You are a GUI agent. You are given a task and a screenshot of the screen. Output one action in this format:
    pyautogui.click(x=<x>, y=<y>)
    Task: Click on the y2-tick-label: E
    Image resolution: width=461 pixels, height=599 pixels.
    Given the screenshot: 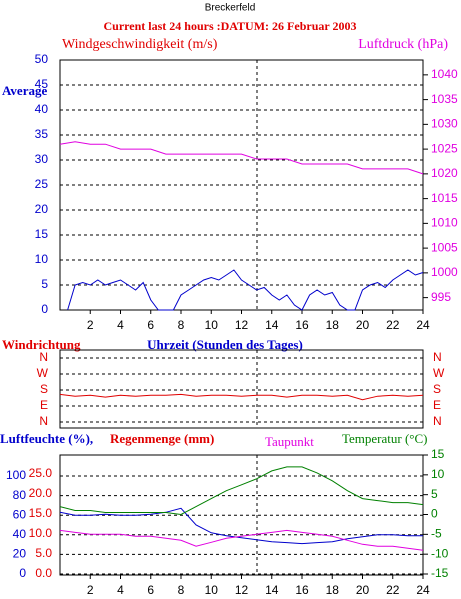 What is the action you would take?
    pyautogui.click(x=437, y=405)
    